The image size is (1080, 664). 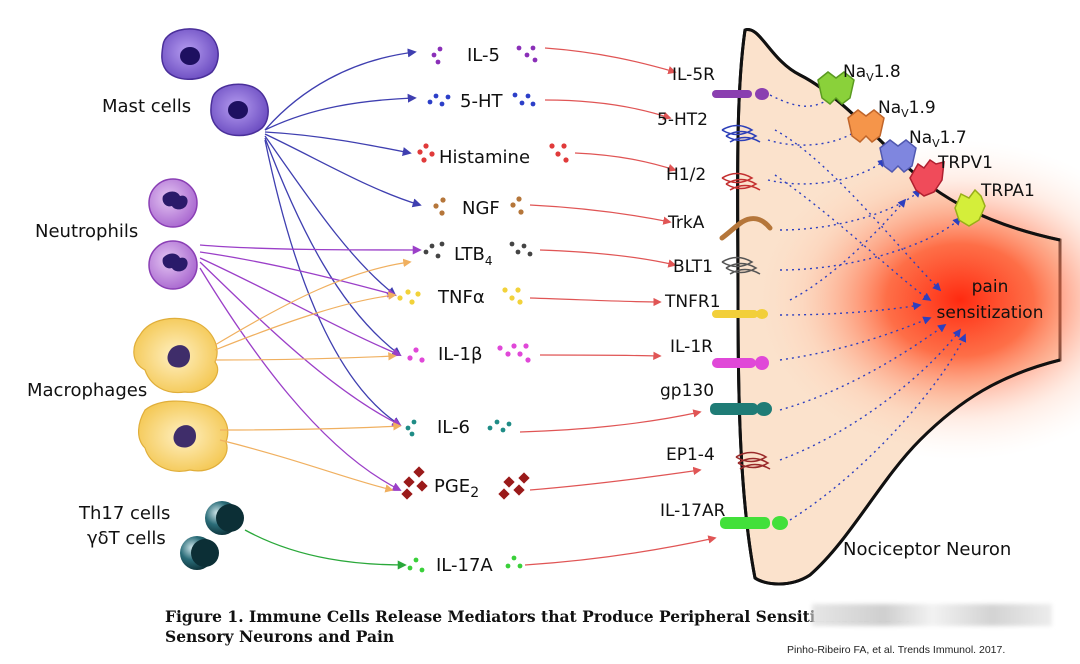 I want to click on label-tnfr1: TNFR1, so click(x=692, y=302).